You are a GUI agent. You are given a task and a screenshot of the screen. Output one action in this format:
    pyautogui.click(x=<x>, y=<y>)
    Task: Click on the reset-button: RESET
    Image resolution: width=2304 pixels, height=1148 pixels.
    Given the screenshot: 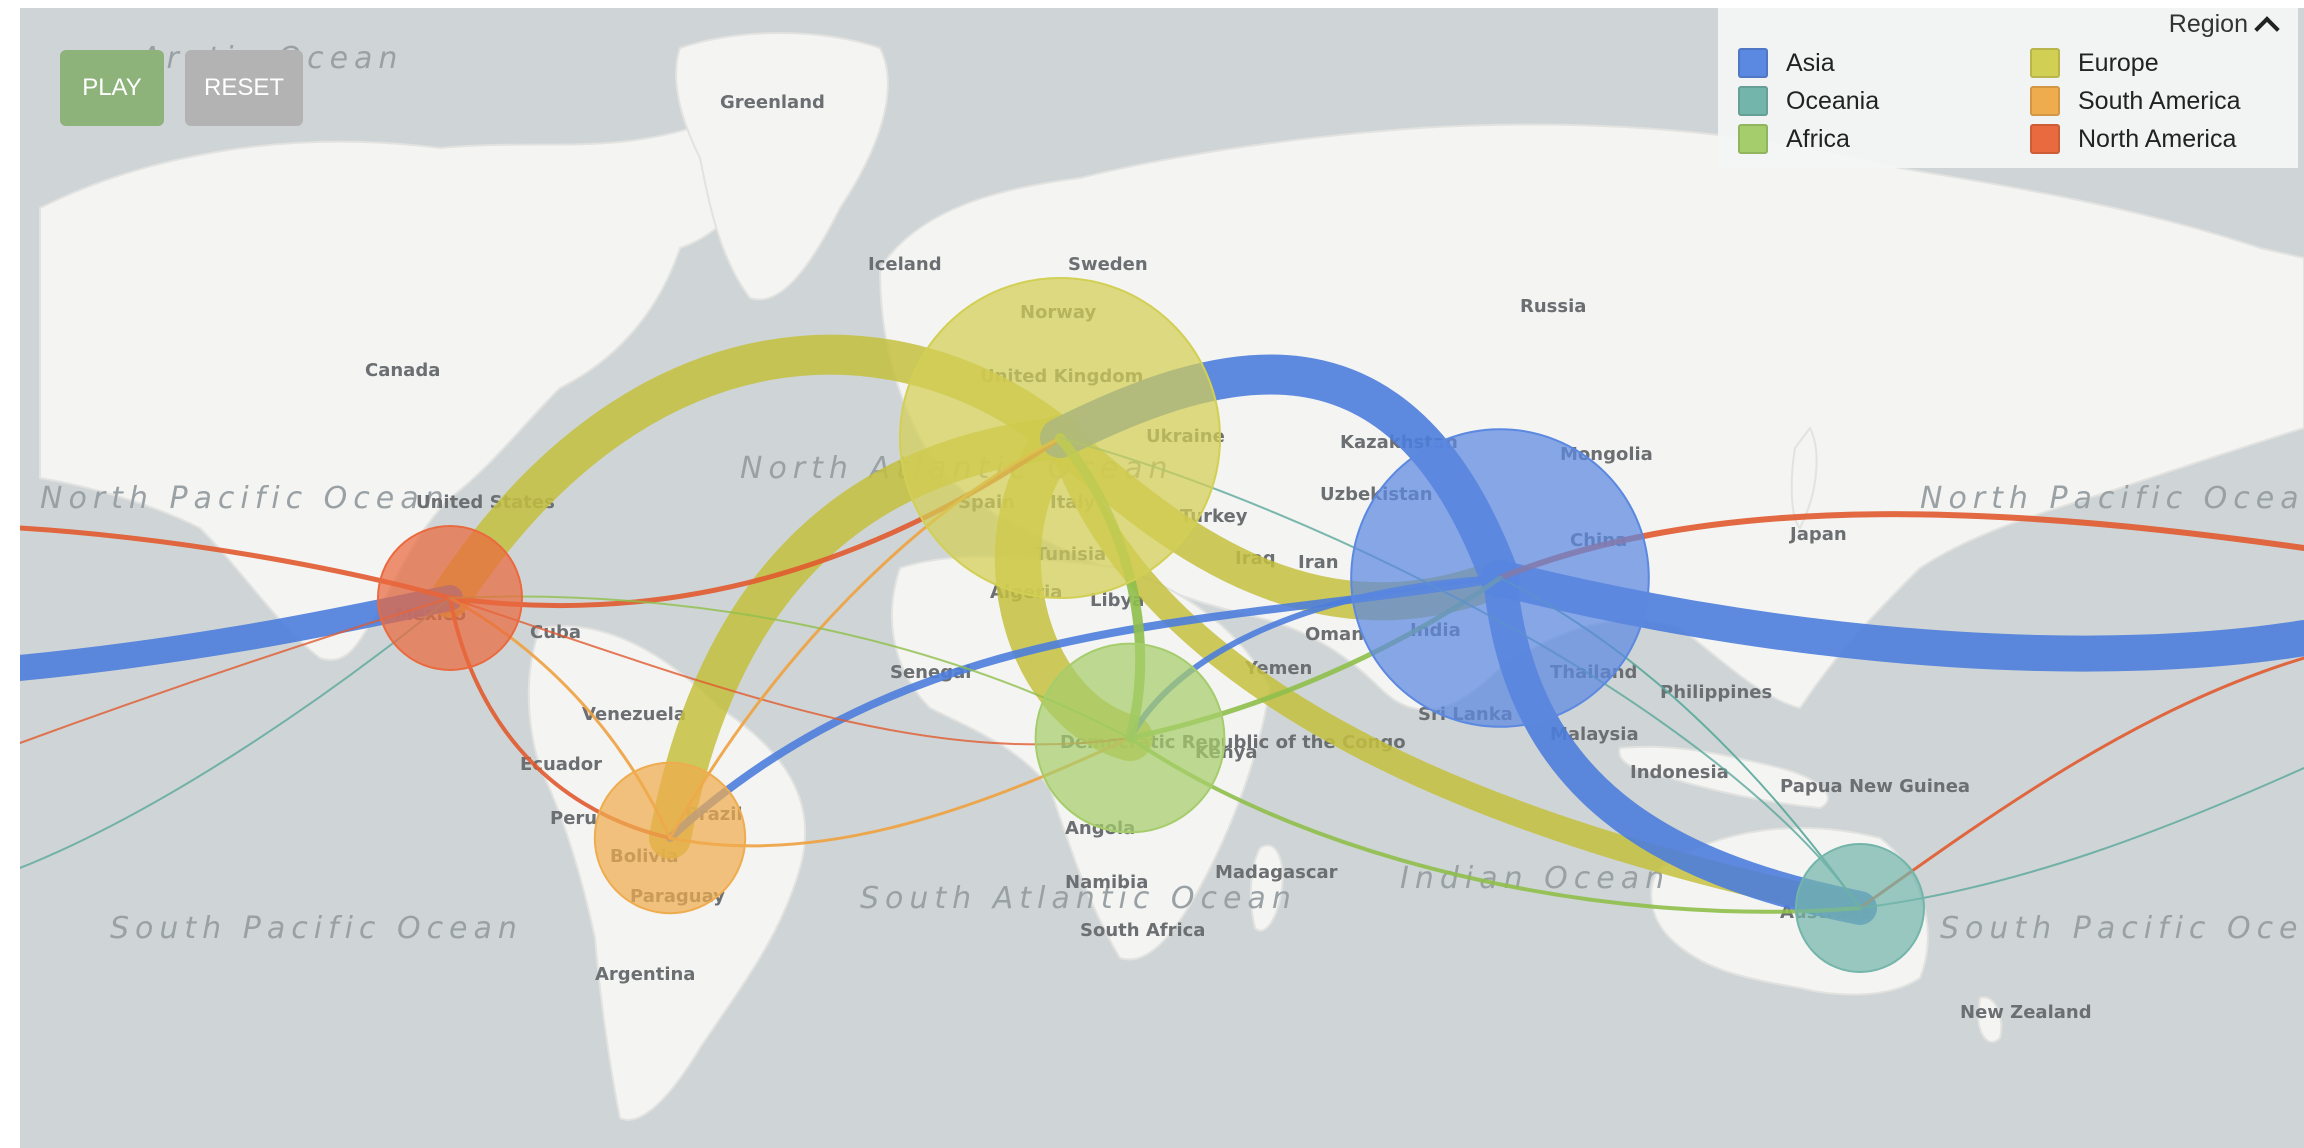 What is the action you would take?
    pyautogui.click(x=244, y=88)
    